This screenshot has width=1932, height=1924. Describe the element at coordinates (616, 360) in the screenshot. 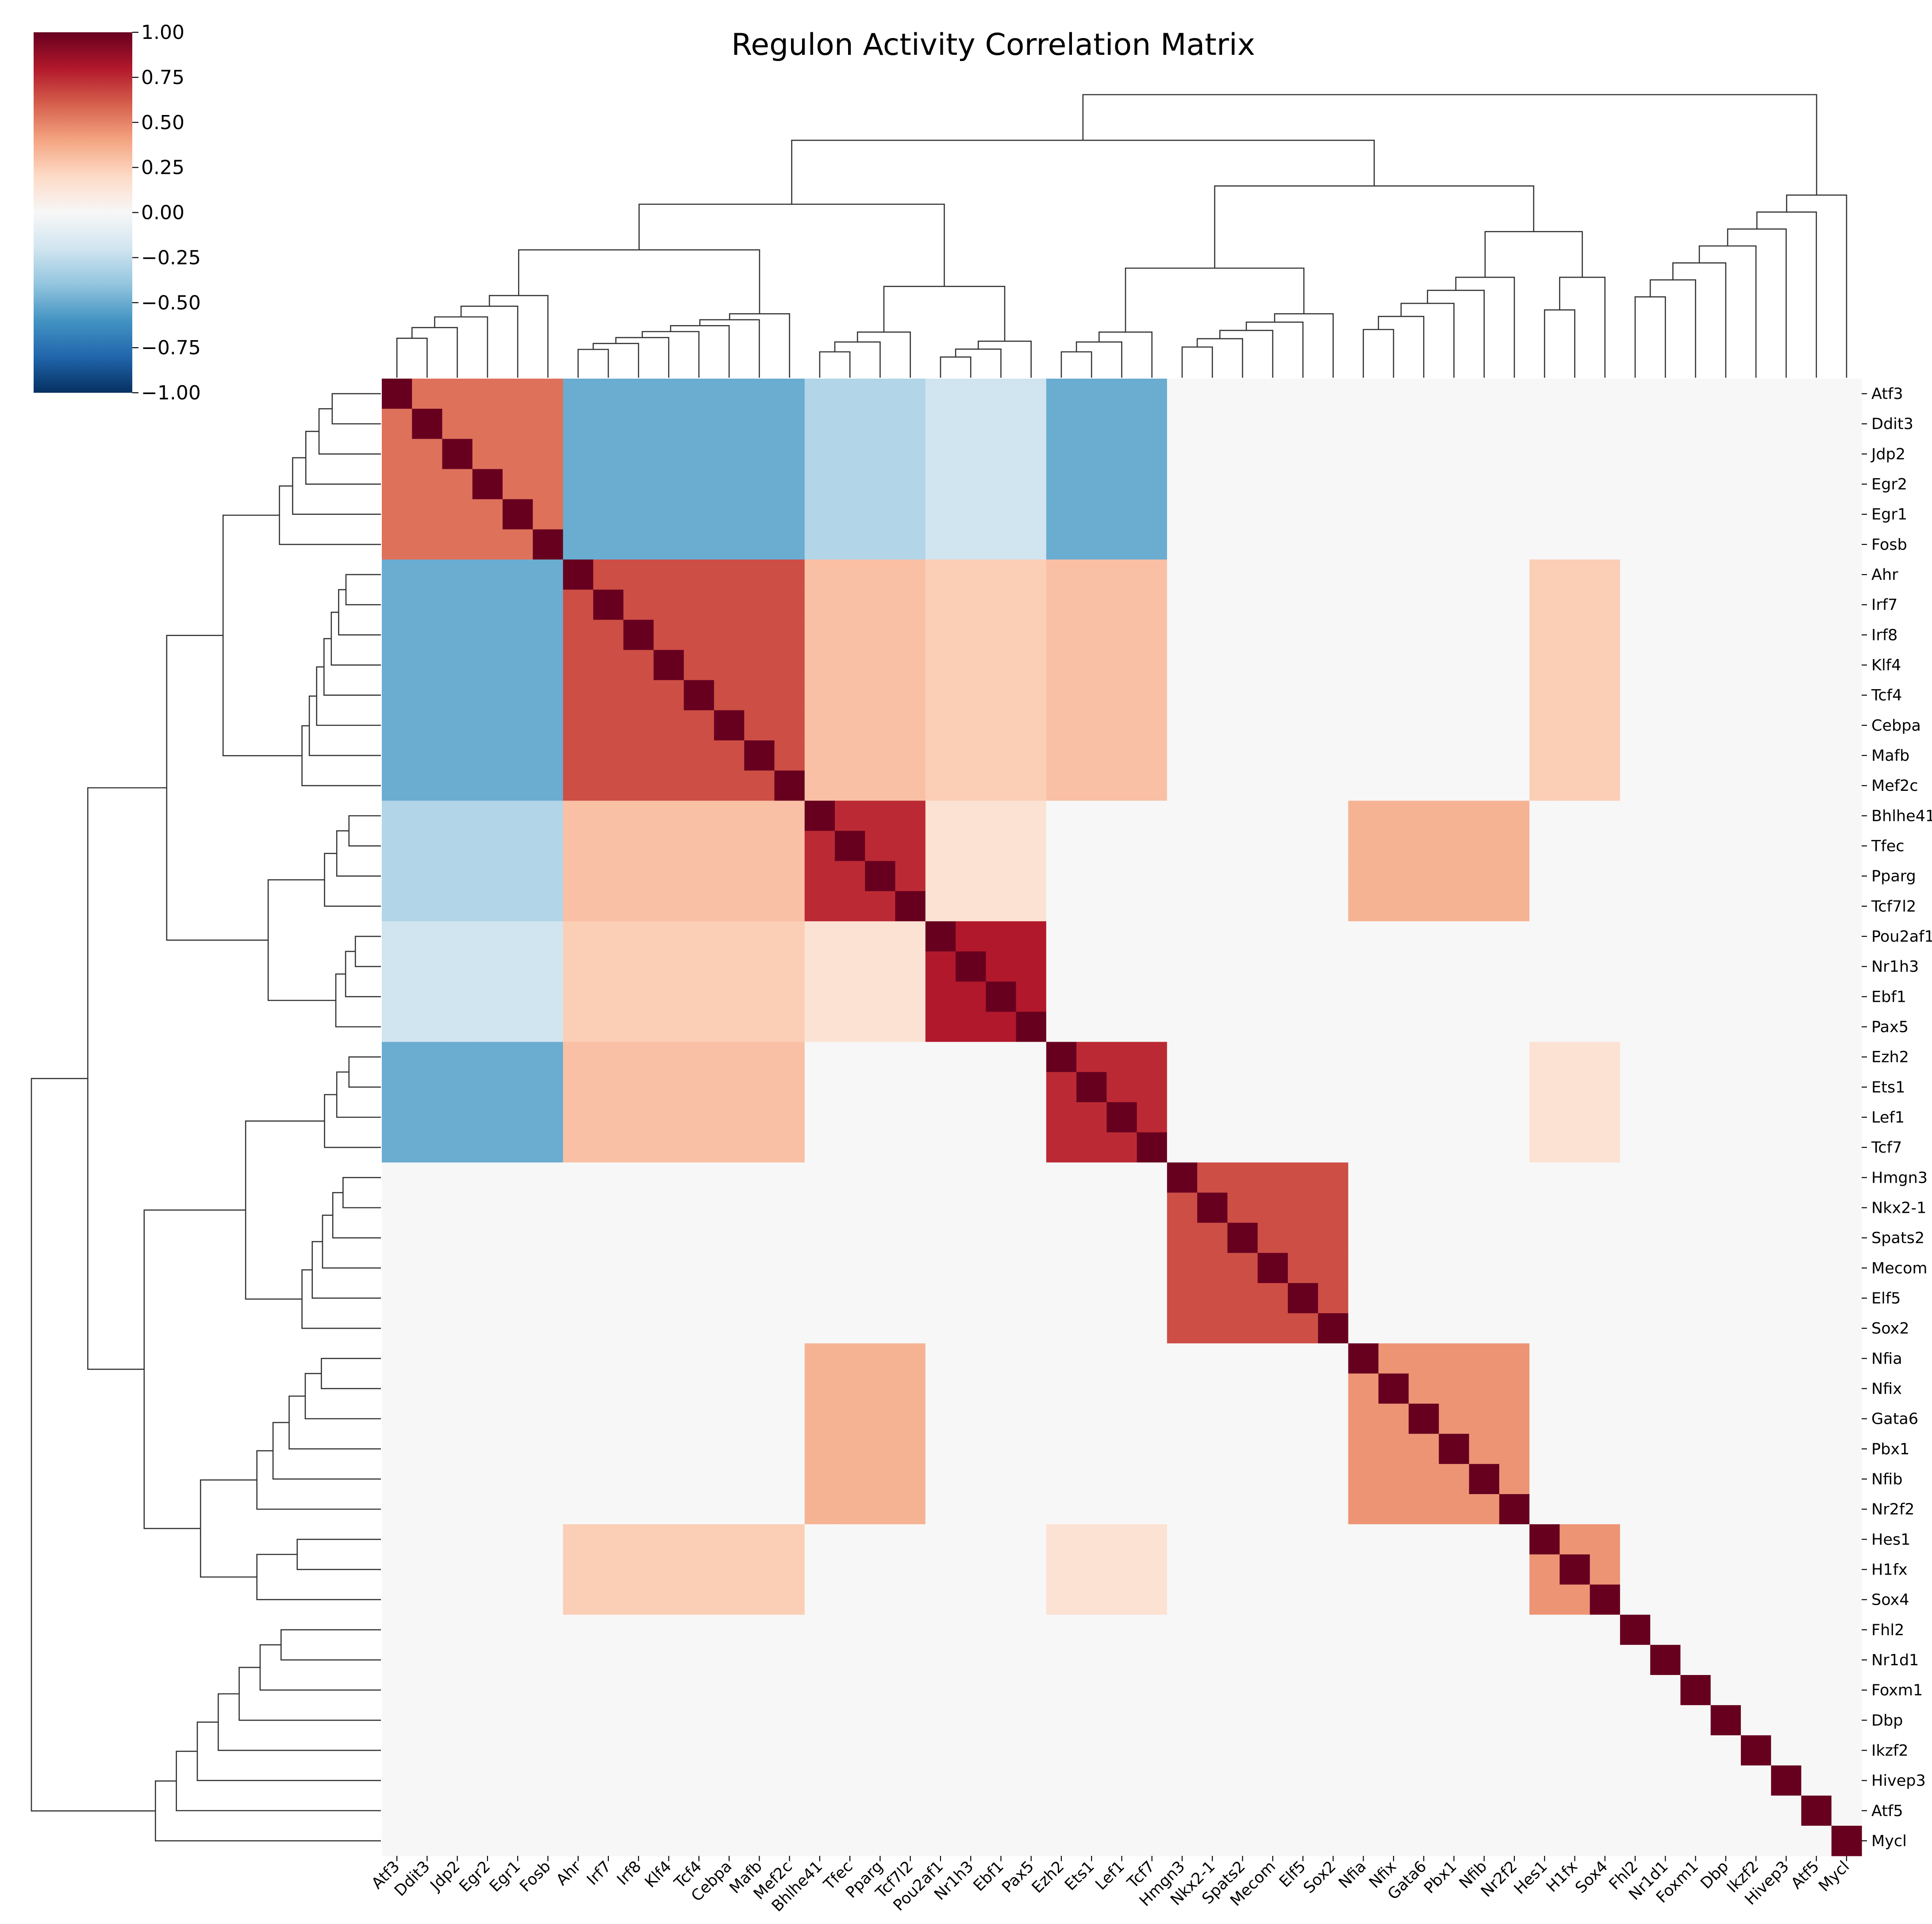

I see `dendrogram-link` at that location.